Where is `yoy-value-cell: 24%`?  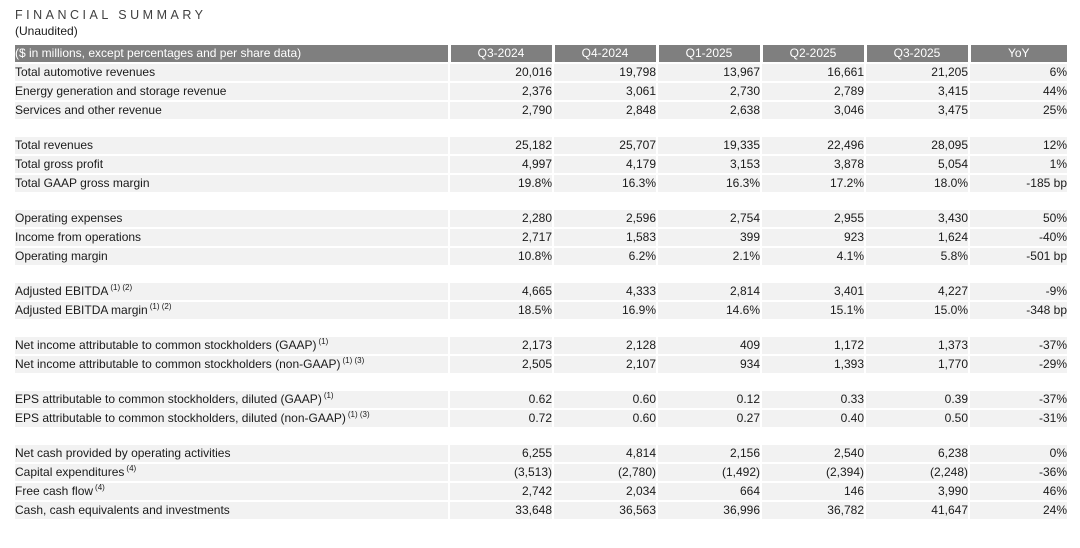 yoy-value-cell: 24% is located at coordinates (1018, 511).